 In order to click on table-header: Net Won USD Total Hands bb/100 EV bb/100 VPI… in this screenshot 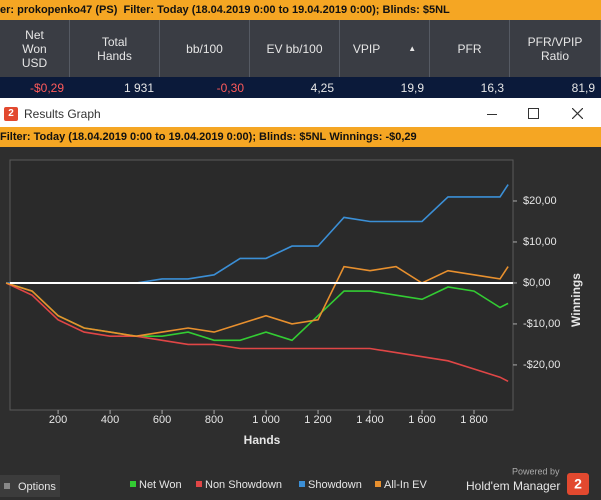, I will do `click(300, 48)`.